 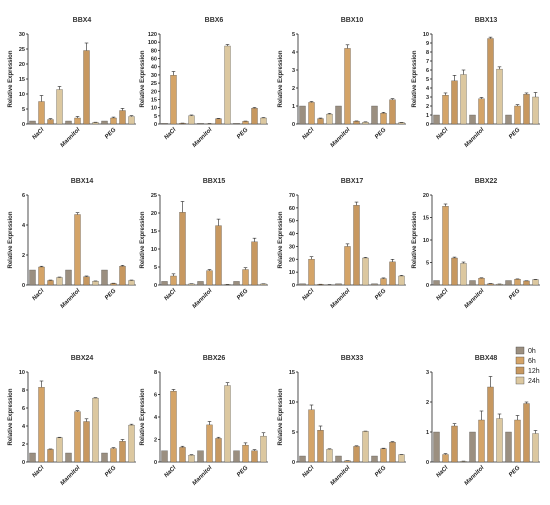 I want to click on panel-bbx26-bar-peg-6h, so click(x=245, y=453).